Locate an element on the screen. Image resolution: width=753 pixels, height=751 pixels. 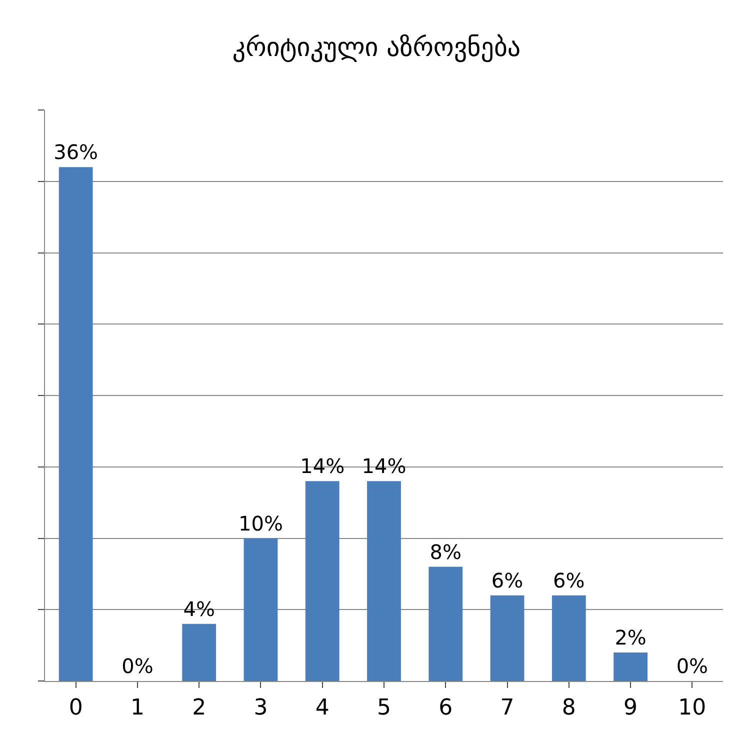
data-label: 10% is located at coordinates (260, 523).